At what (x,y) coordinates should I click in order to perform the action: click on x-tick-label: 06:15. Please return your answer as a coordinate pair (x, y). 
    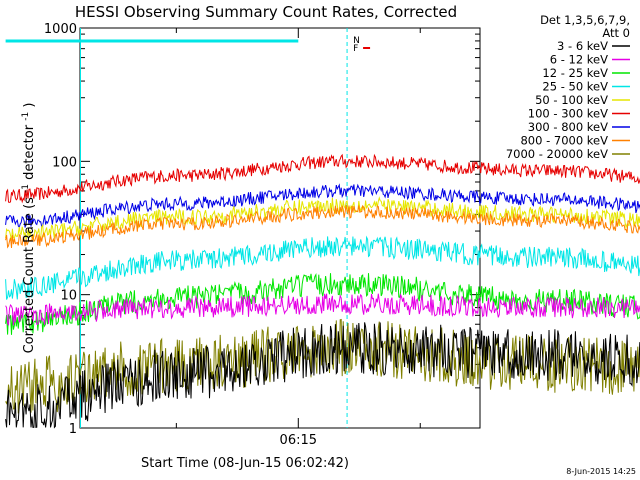
    Looking at the image, I should click on (298, 440).